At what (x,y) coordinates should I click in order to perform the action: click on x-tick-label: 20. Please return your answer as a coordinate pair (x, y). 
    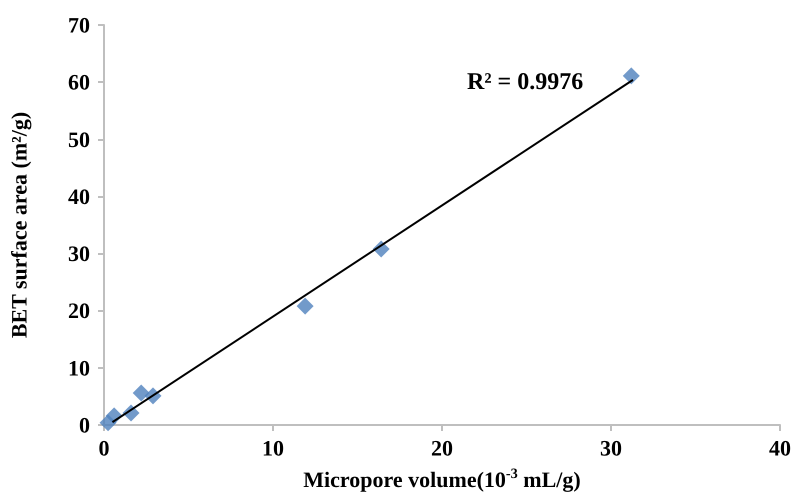
    Looking at the image, I should click on (442, 448).